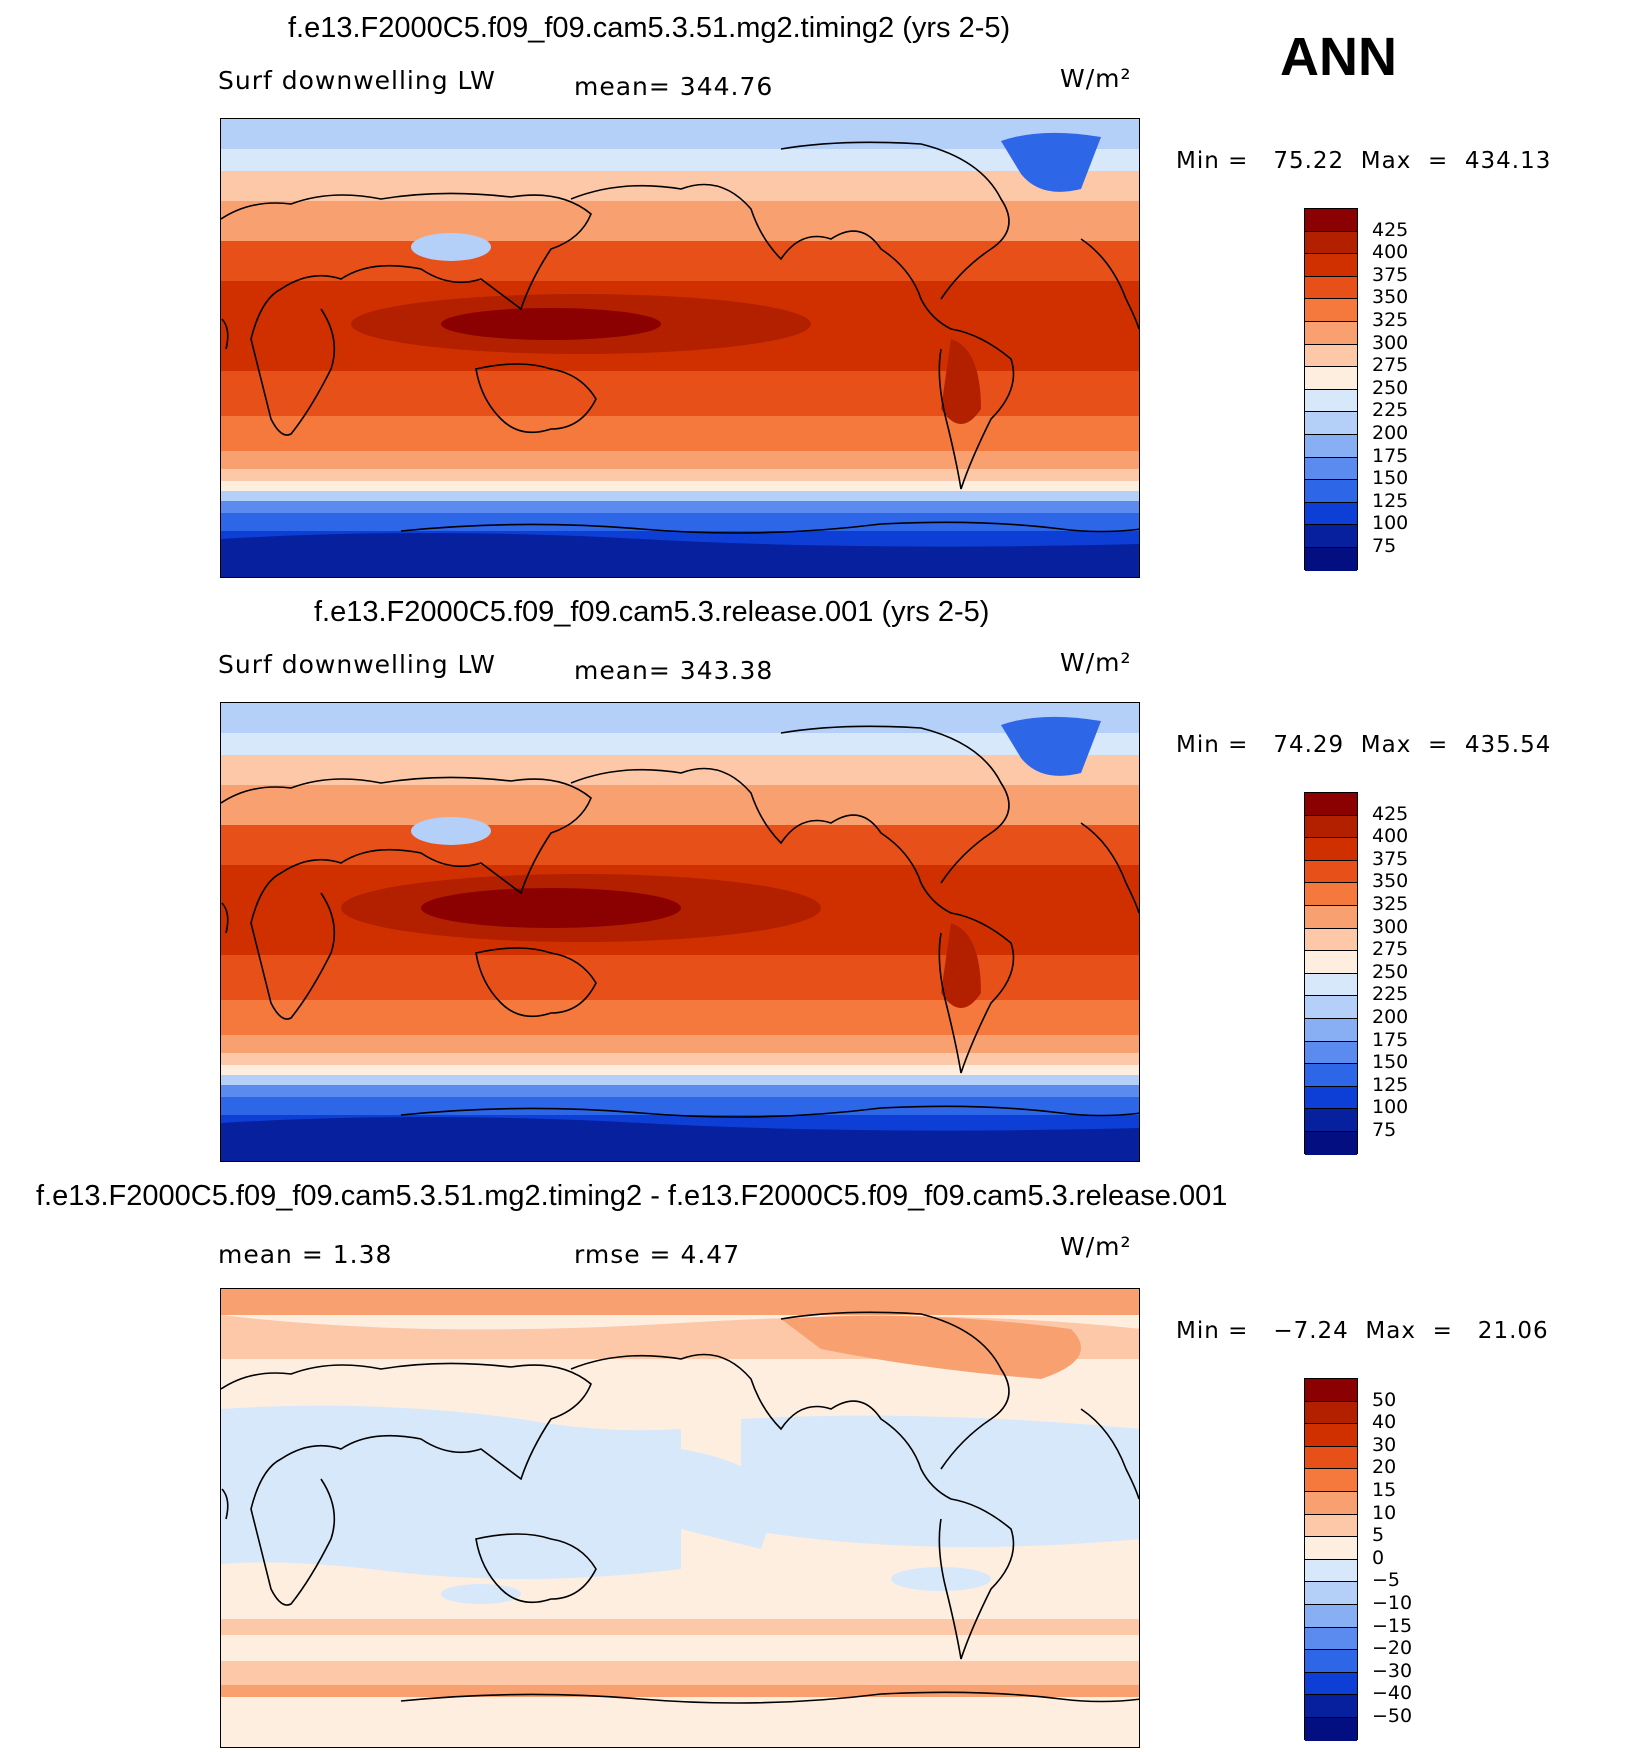  I want to click on panel-3-colorbar, so click(1331, 1559).